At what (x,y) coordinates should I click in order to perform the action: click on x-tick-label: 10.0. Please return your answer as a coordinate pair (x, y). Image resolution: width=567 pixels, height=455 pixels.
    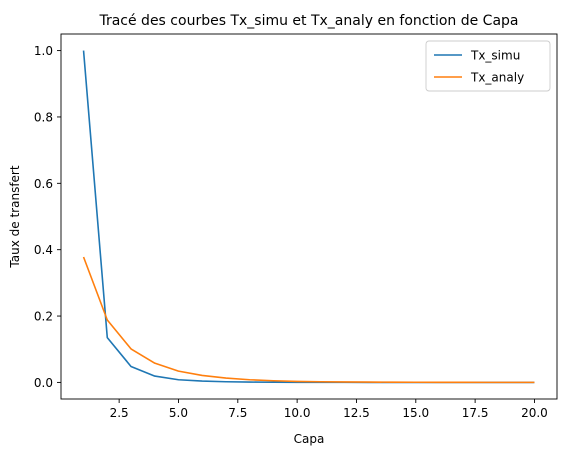
    Looking at the image, I should click on (297, 413).